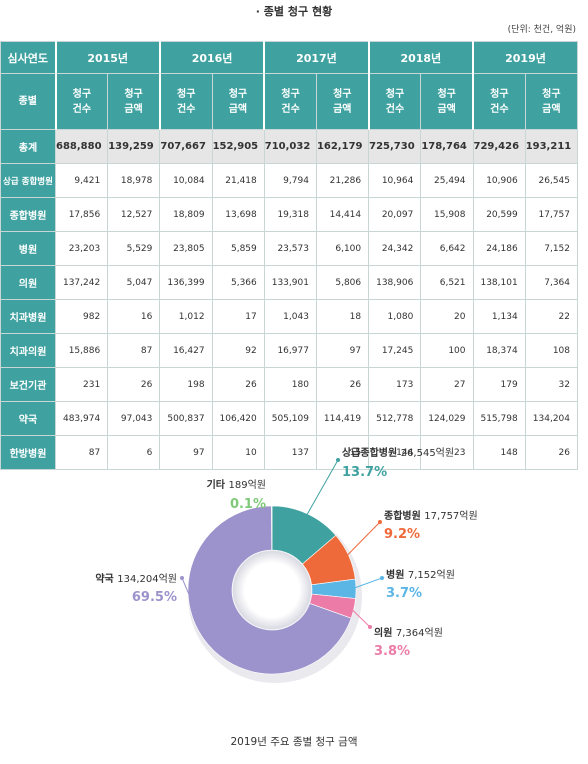  What do you see at coordinates (450, 516) in the screenshot?
I see `slice-amount: 17,757억원` at bounding box center [450, 516].